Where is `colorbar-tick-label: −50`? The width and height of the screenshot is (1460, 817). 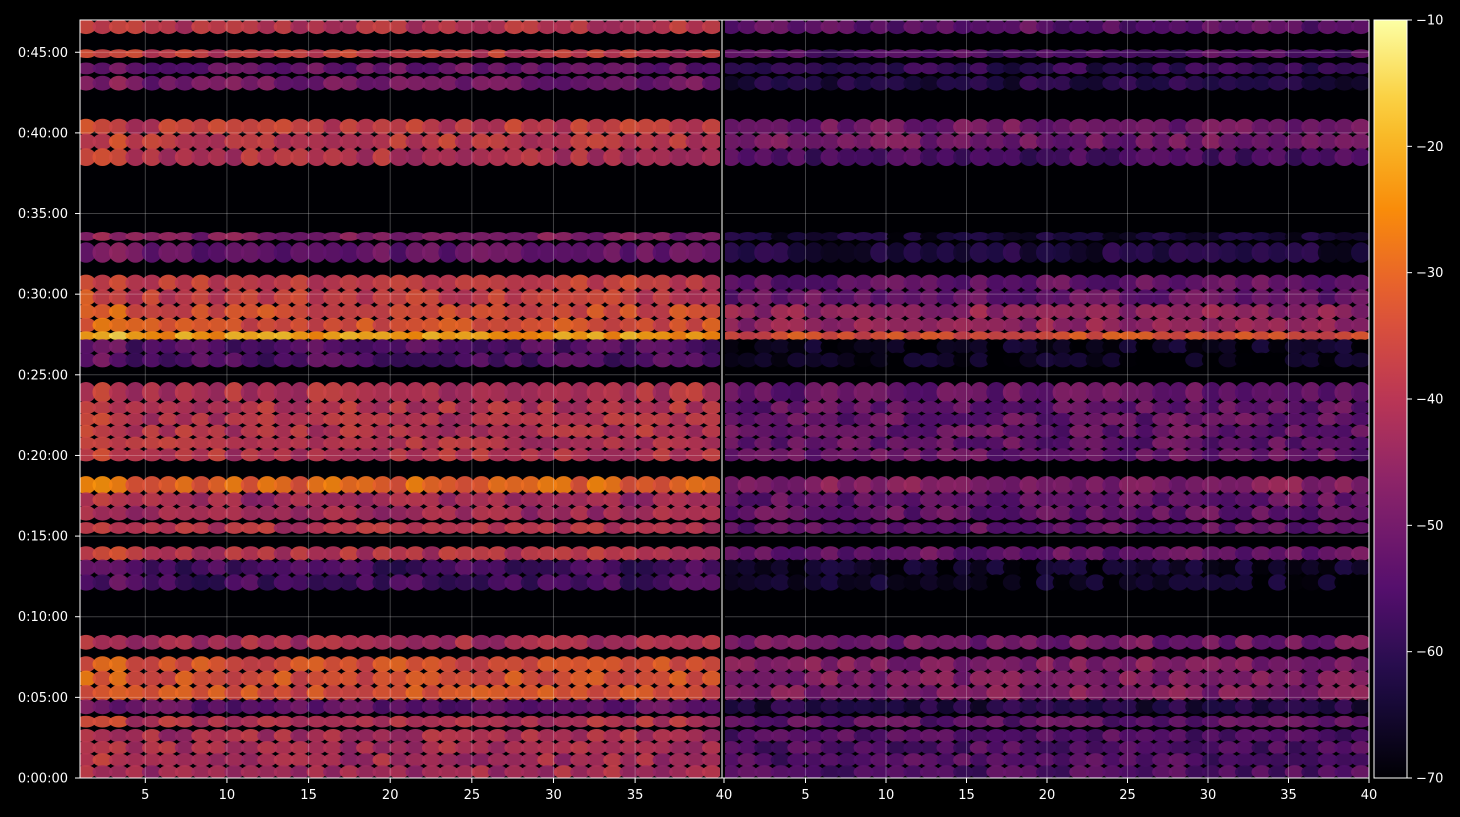
colorbar-tick-label: −50 is located at coordinates (1429, 526).